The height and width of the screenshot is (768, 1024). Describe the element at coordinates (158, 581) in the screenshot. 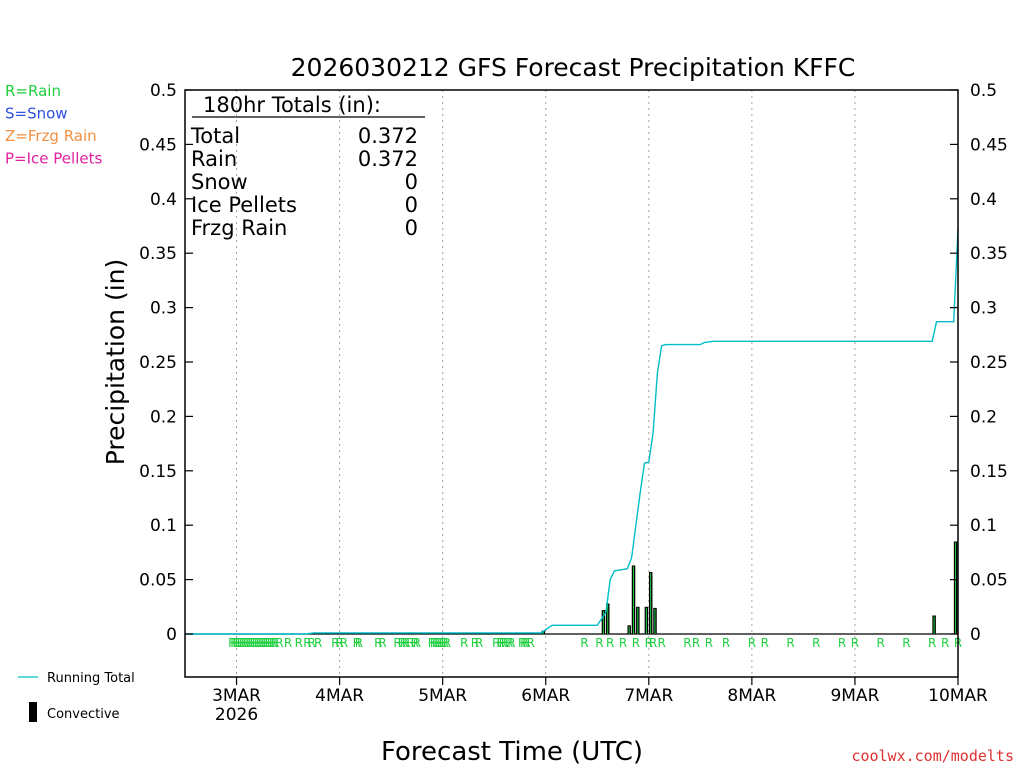

I see `y-tick-label-left: 0.05` at that location.